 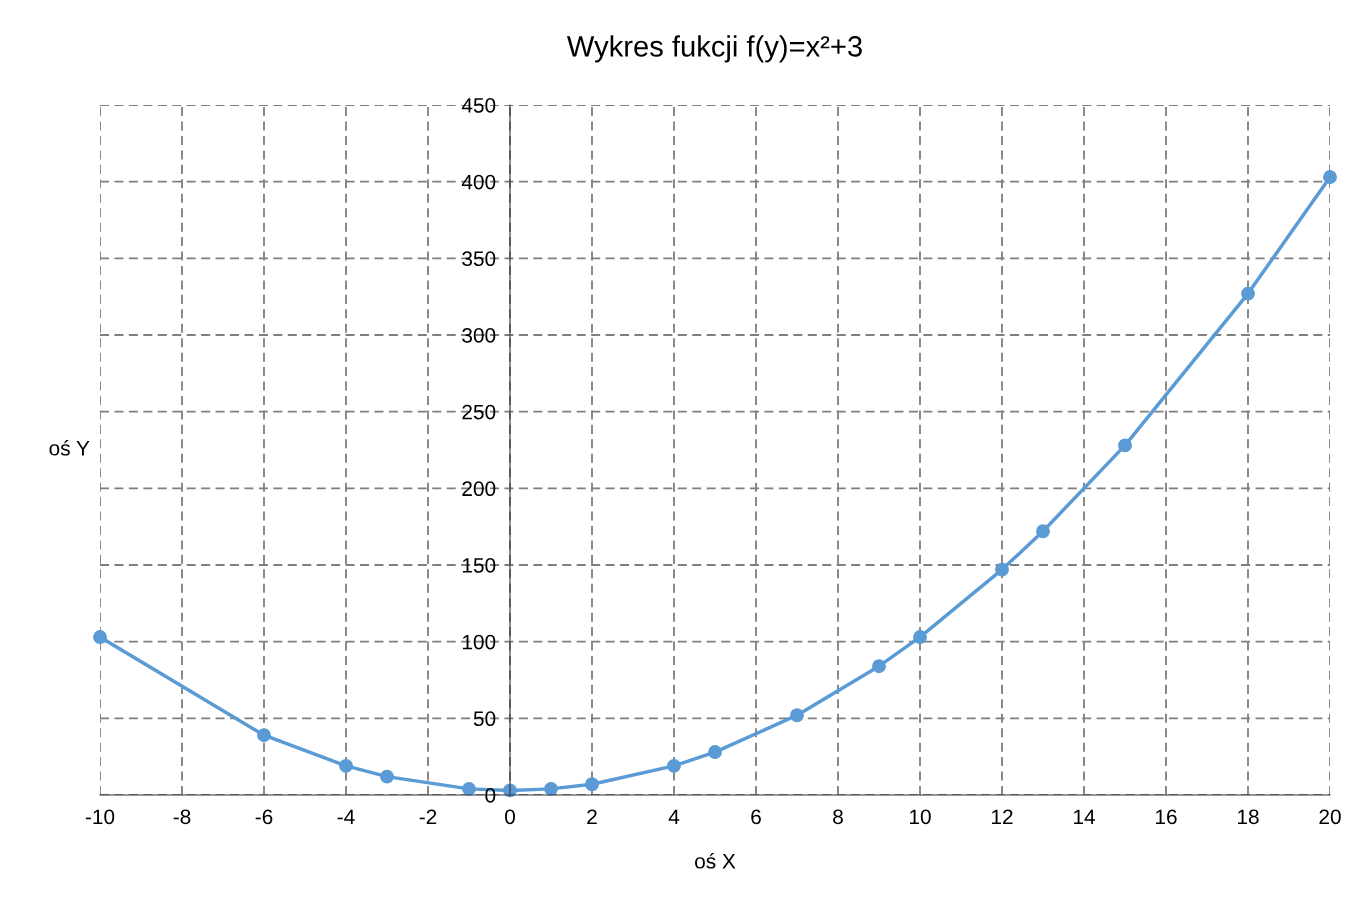 I want to click on x-tick-label: -2, so click(x=428, y=816).